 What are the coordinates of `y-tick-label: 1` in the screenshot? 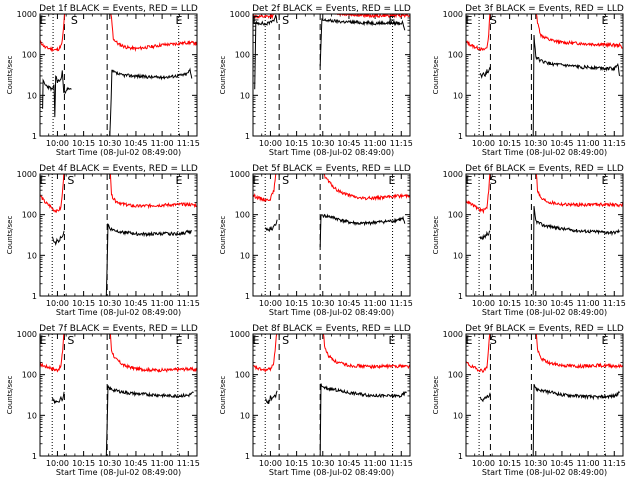 It's located at (460, 136).